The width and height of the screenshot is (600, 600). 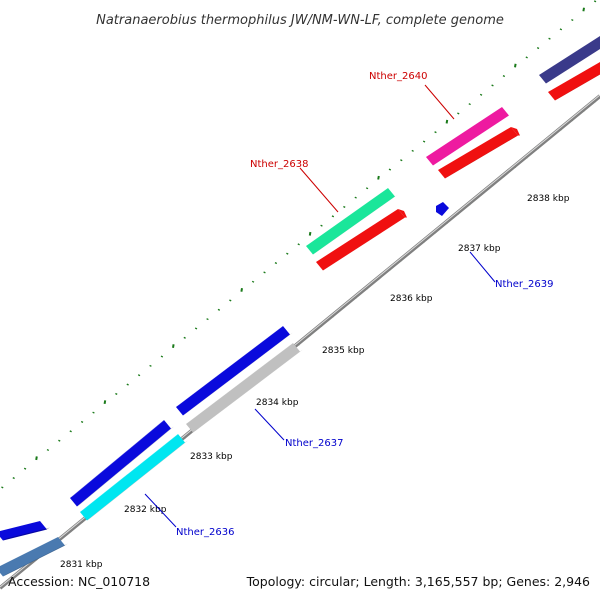 I want to click on gene-bar-nther-2638-face, so click(x=350, y=221).